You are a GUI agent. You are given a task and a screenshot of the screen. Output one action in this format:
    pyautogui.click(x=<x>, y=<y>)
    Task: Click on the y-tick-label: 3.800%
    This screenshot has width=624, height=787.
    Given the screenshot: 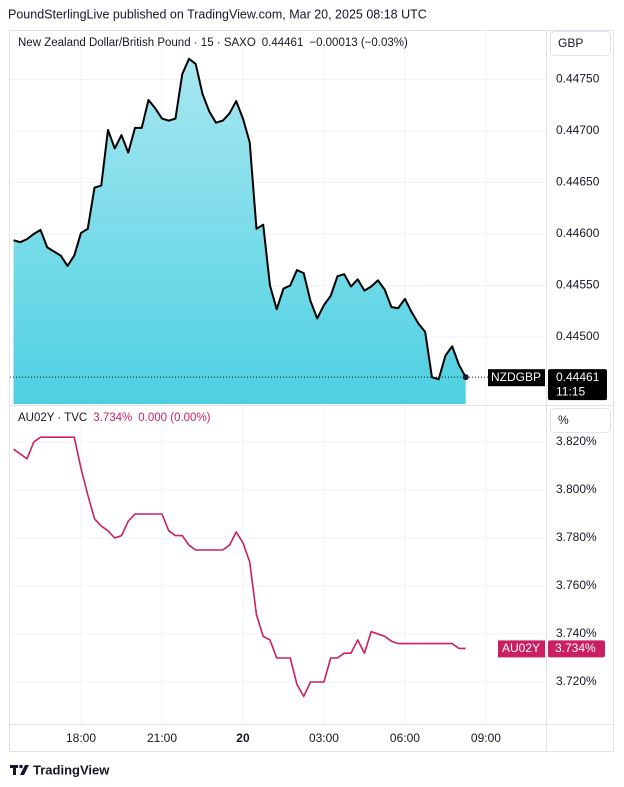 What is the action you would take?
    pyautogui.click(x=576, y=489)
    